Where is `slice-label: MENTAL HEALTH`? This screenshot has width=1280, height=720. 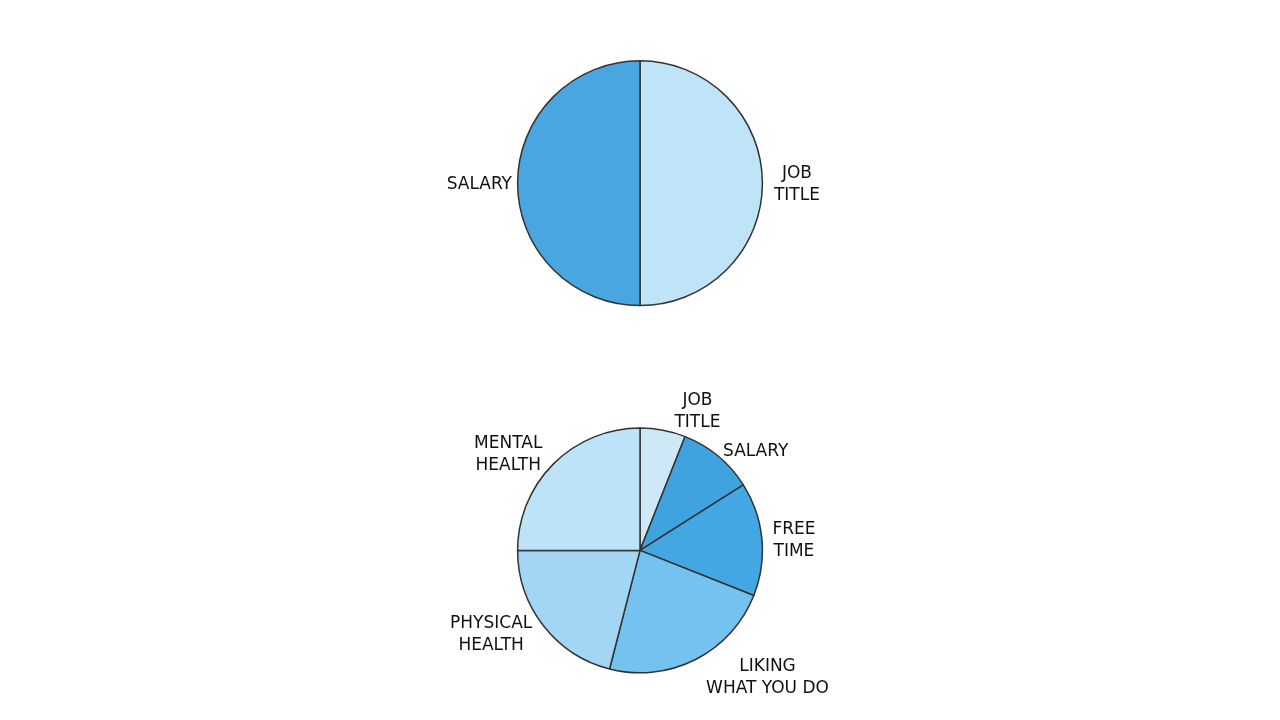
slice-label: MENTAL HEALTH is located at coordinates (508, 453).